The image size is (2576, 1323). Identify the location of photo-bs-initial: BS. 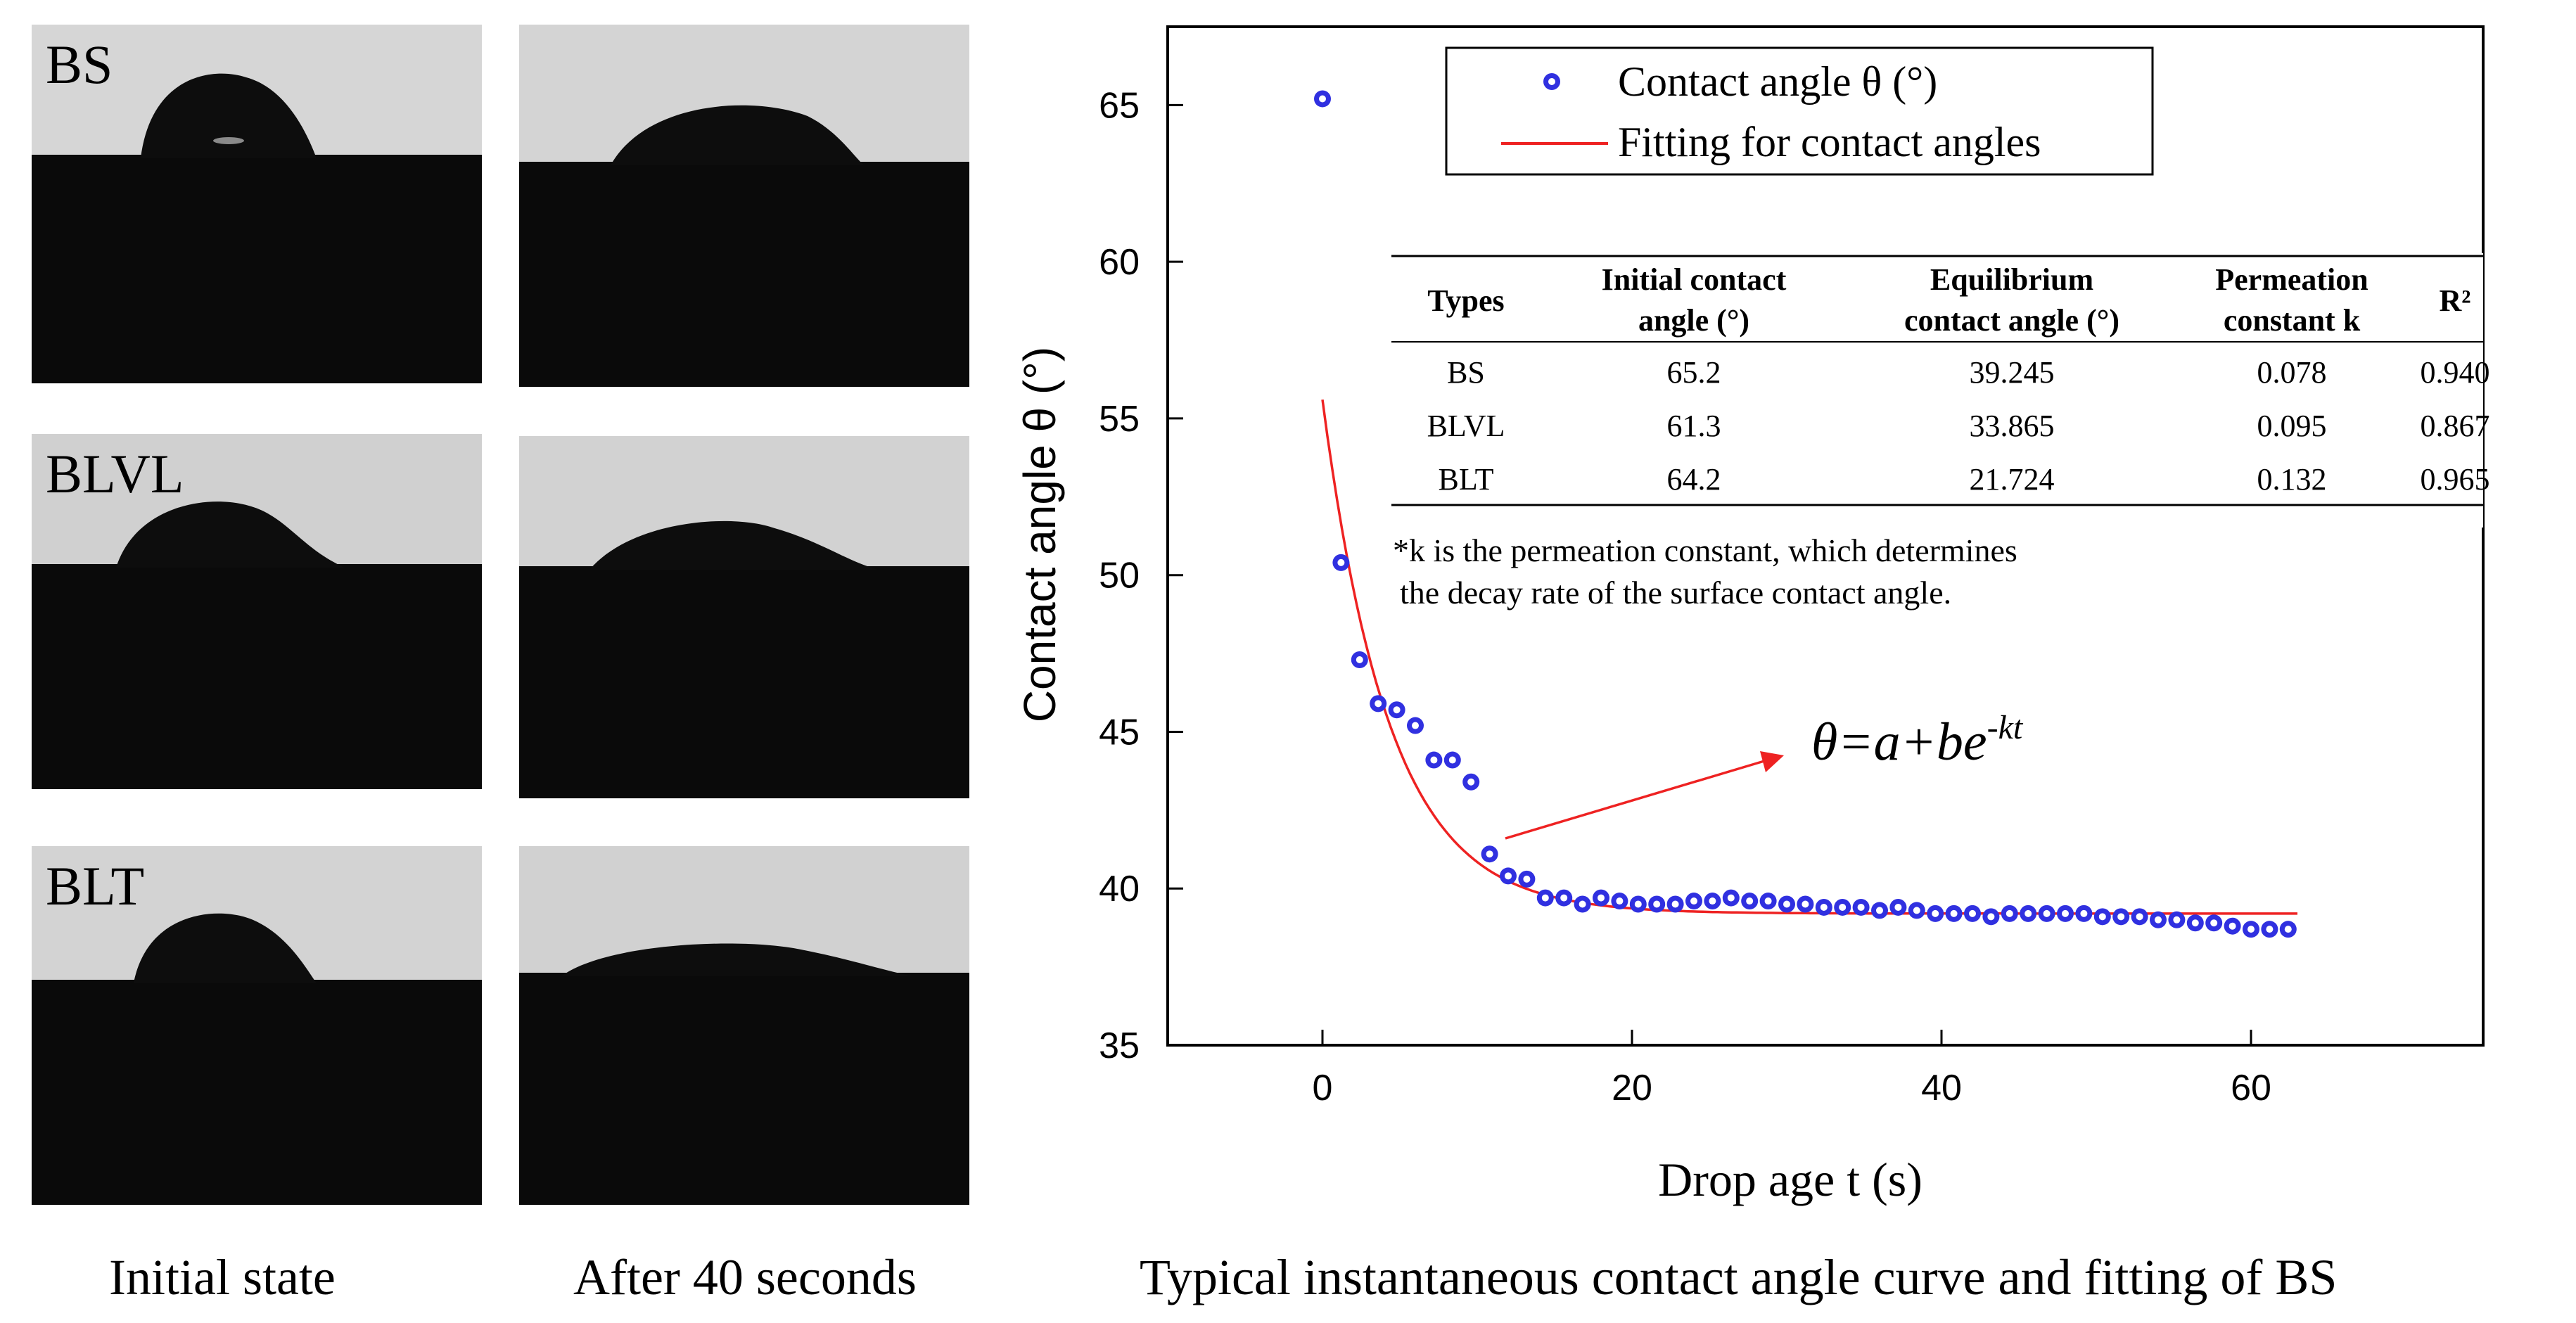
(257, 204).